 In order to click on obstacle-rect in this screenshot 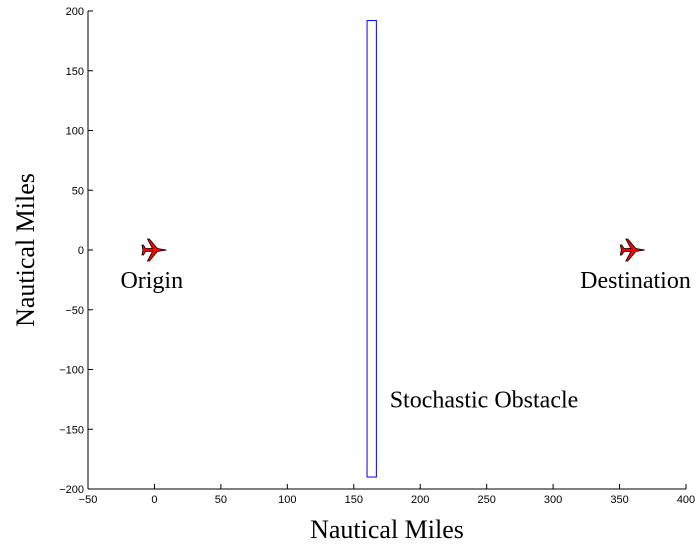, I will do `click(371, 249)`.